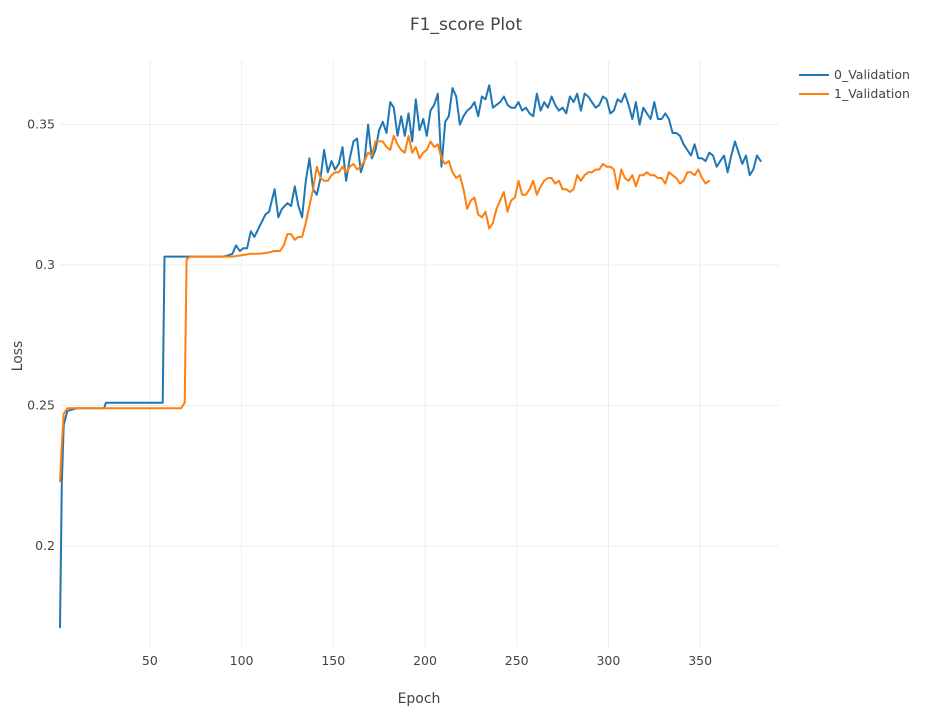  What do you see at coordinates (150, 660) in the screenshot?
I see `x-tick-label: 50` at bounding box center [150, 660].